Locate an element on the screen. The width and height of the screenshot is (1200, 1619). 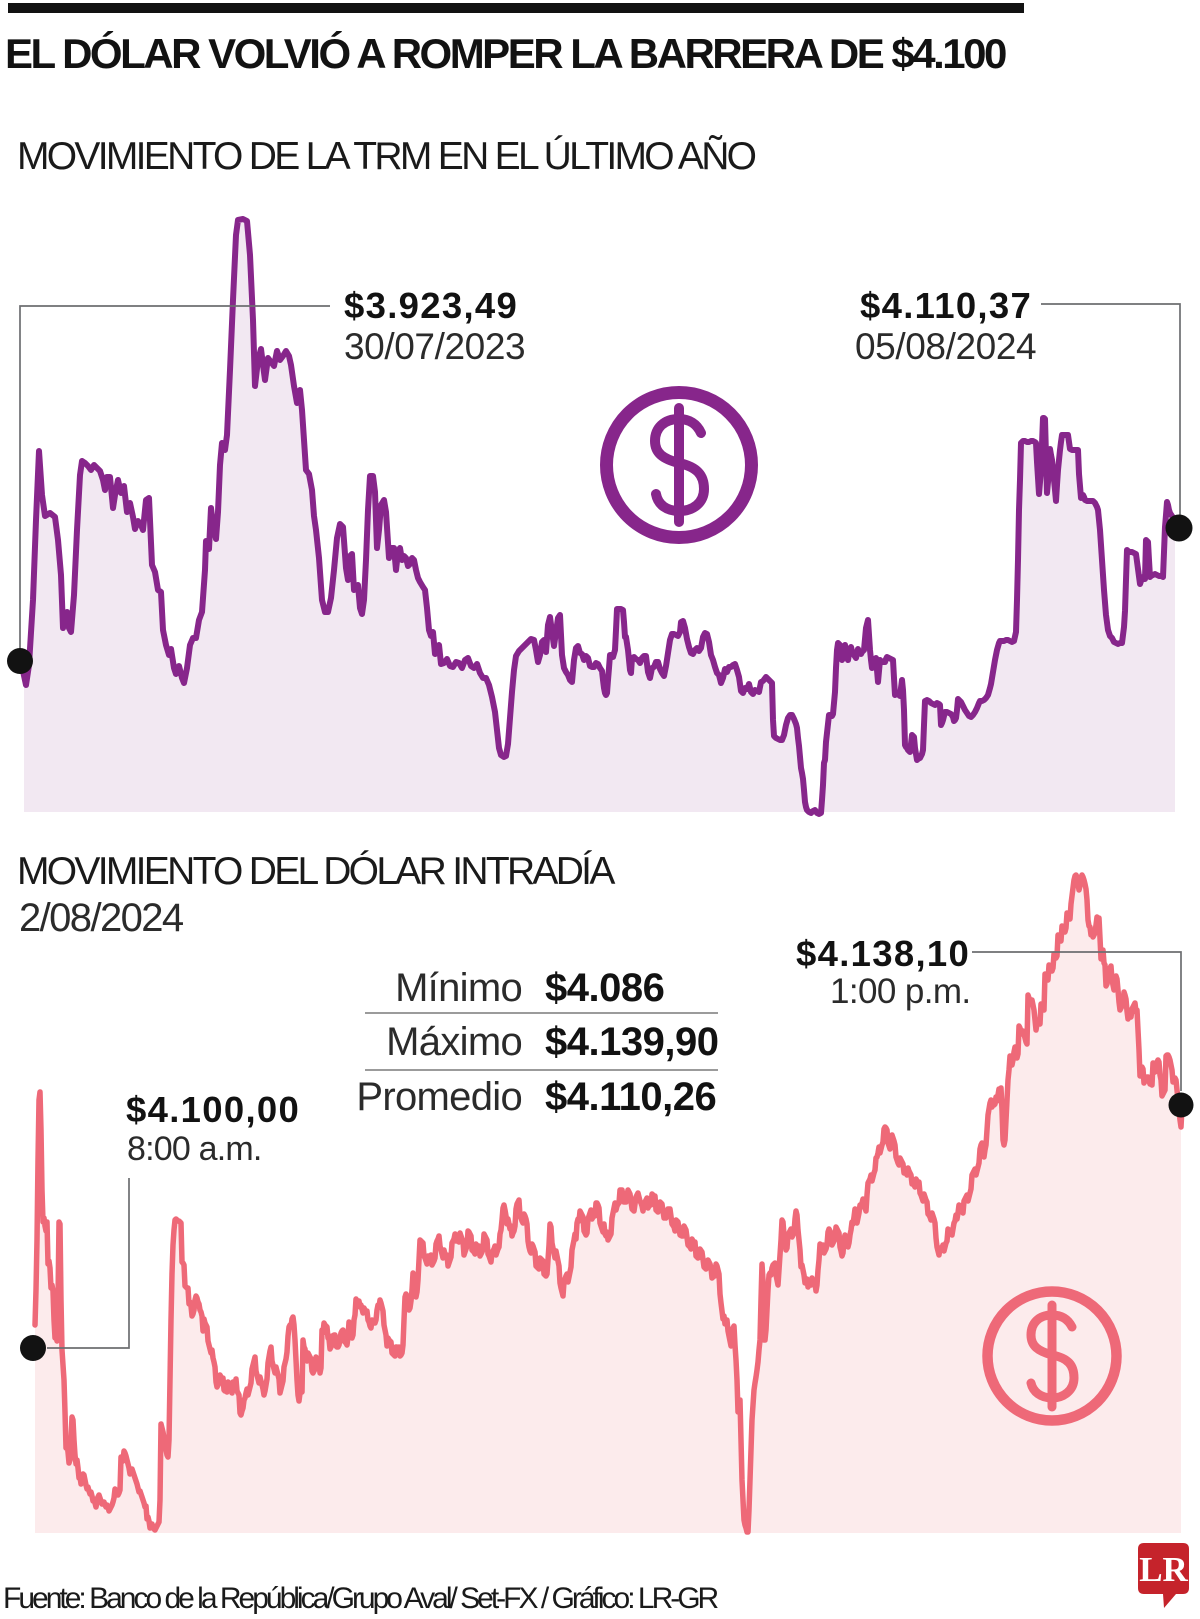
svg-text: LR is located at coordinates (1163, 1569).